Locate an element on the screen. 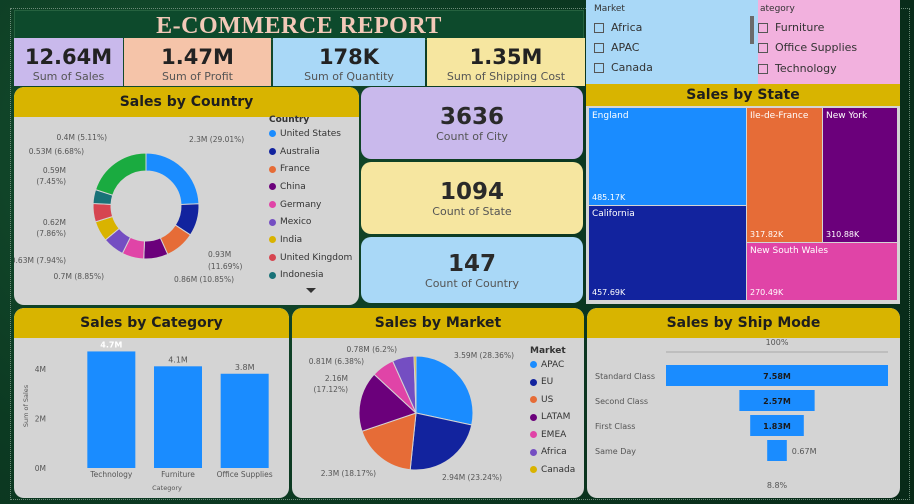 The width and height of the screenshot is (914, 504). slicer-header: ategory is located at coordinates (777, 9).